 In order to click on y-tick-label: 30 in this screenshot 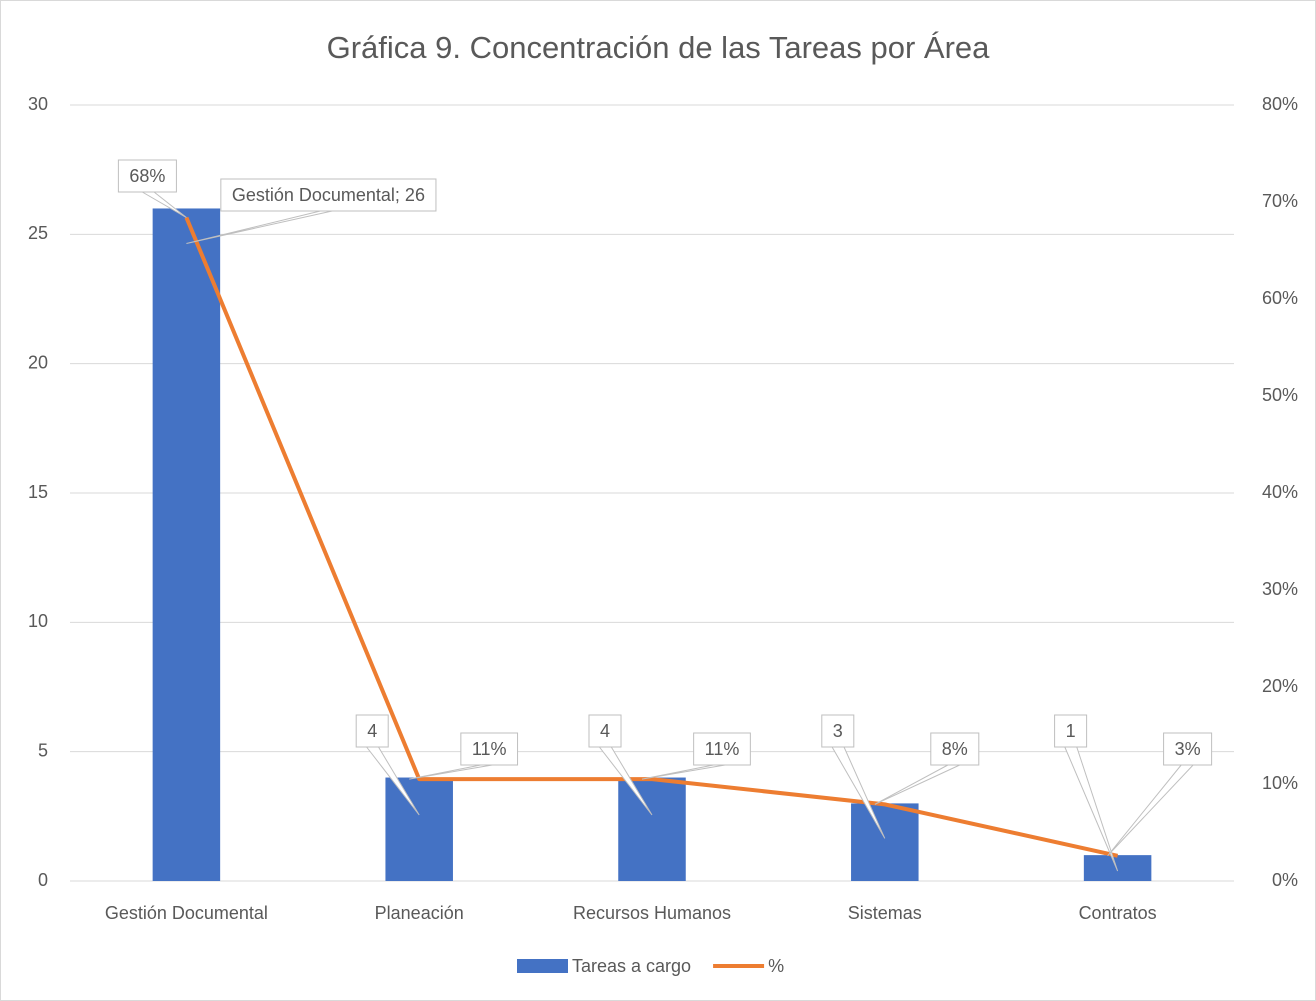, I will do `click(38, 104)`.